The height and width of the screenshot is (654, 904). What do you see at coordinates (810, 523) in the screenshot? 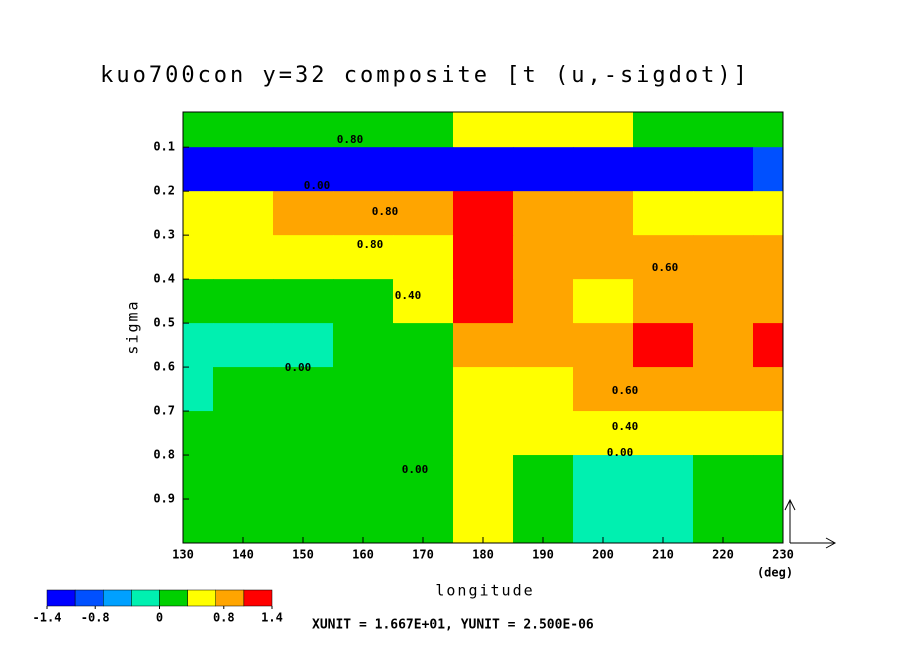
I see `reference-vector` at bounding box center [810, 523].